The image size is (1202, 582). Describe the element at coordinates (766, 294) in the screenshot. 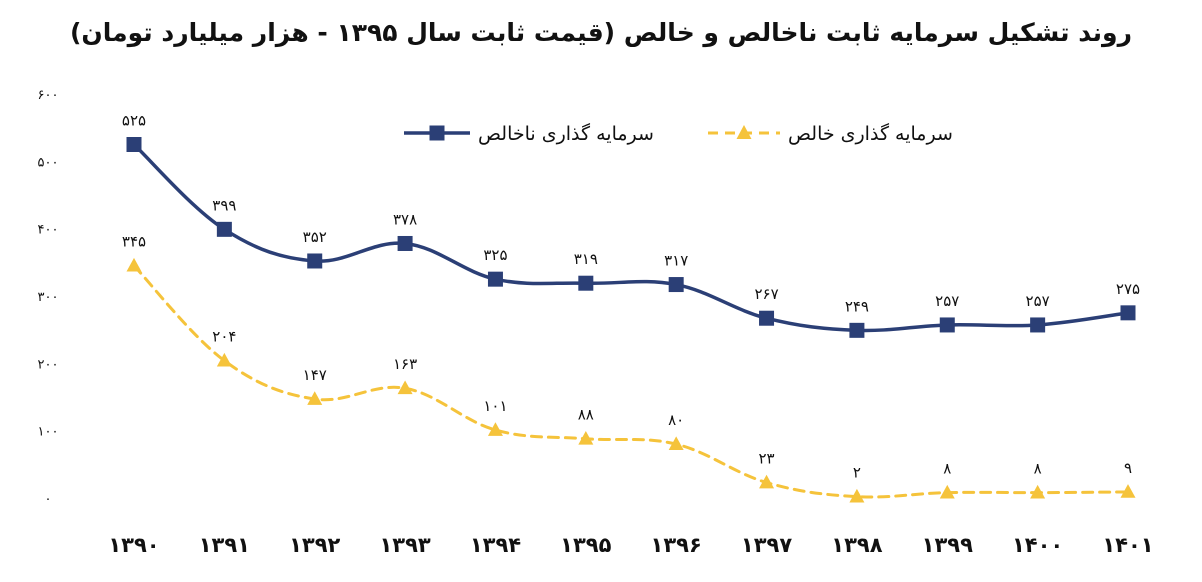

I see `data-label-gross: ۲۶۷` at that location.